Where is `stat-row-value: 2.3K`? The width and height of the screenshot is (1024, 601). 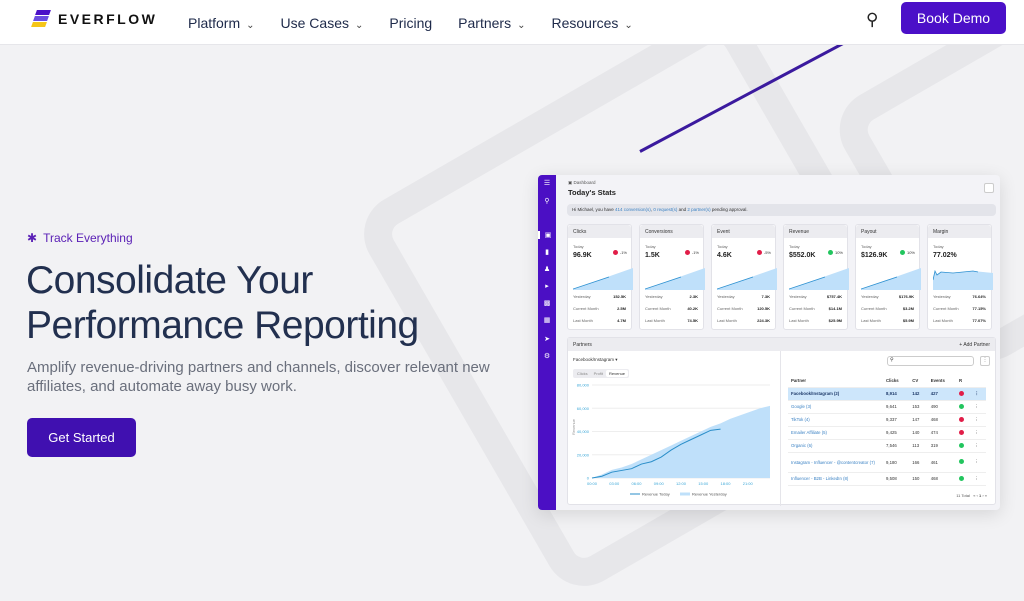
stat-row-value: 2.3K is located at coordinates (693, 296).